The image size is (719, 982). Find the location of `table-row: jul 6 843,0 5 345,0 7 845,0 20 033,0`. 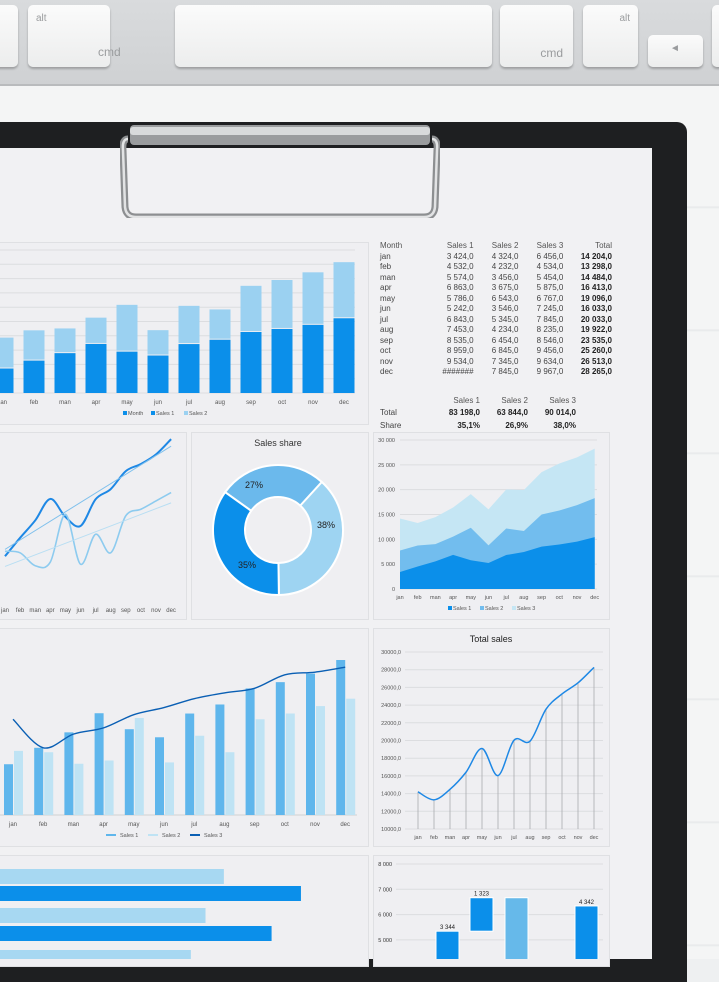

table-row: jul 6 843,0 5 345,0 7 845,0 20 033,0 is located at coordinates (496, 320).